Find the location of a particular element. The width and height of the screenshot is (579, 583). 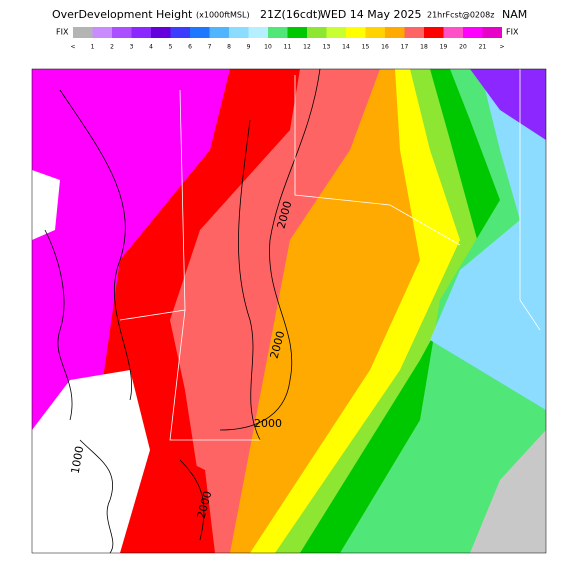

colorbar-label: 1 is located at coordinates (93, 47).